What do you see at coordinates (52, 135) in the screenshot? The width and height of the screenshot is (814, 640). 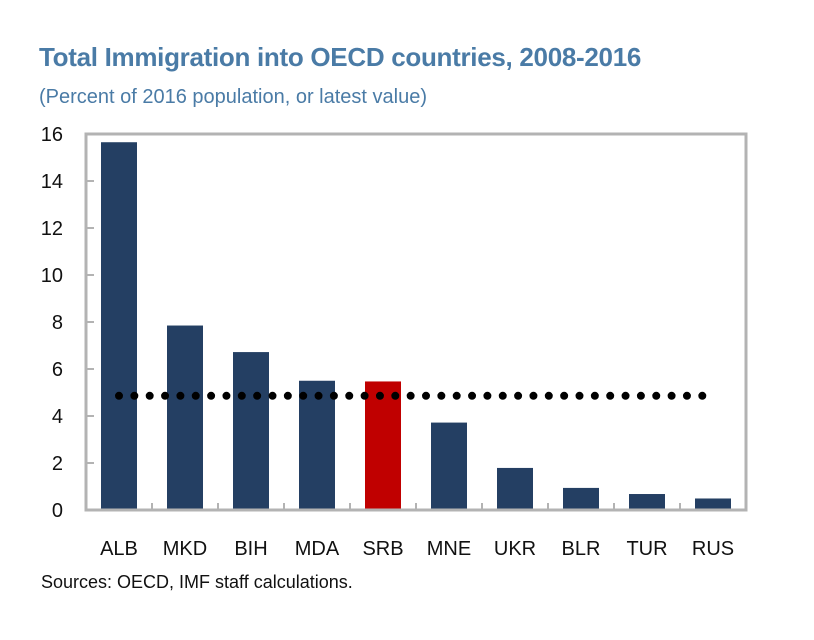 I see `y-tick-label: 16` at bounding box center [52, 135].